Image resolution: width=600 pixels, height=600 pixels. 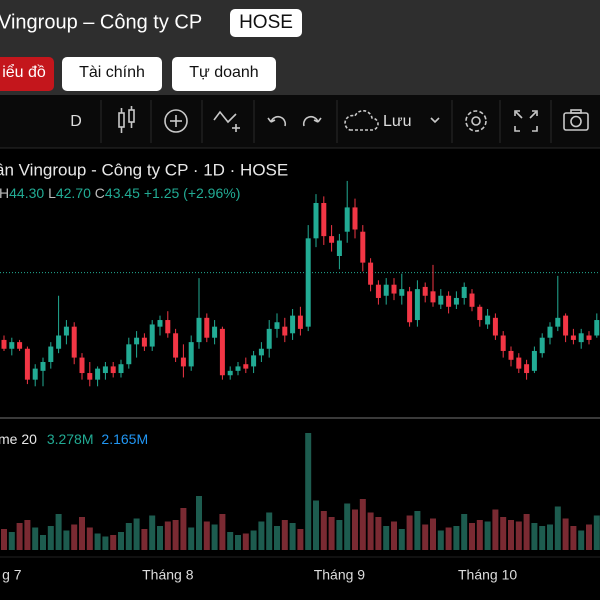 What do you see at coordinates (126, 119) in the screenshot?
I see `candle-type-button` at bounding box center [126, 119].